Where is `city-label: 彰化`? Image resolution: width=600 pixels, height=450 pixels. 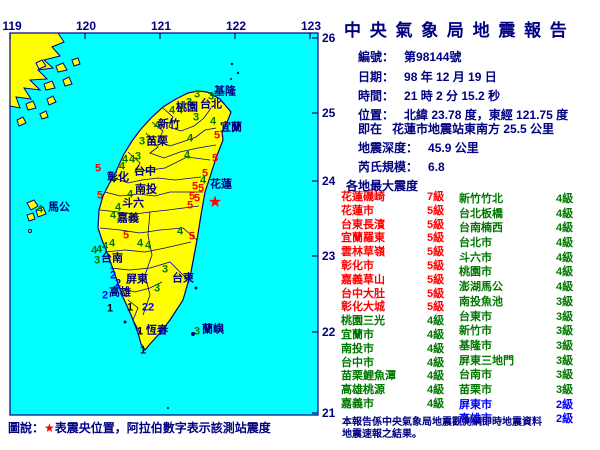 city-label: 彰化 is located at coordinates (118, 177).